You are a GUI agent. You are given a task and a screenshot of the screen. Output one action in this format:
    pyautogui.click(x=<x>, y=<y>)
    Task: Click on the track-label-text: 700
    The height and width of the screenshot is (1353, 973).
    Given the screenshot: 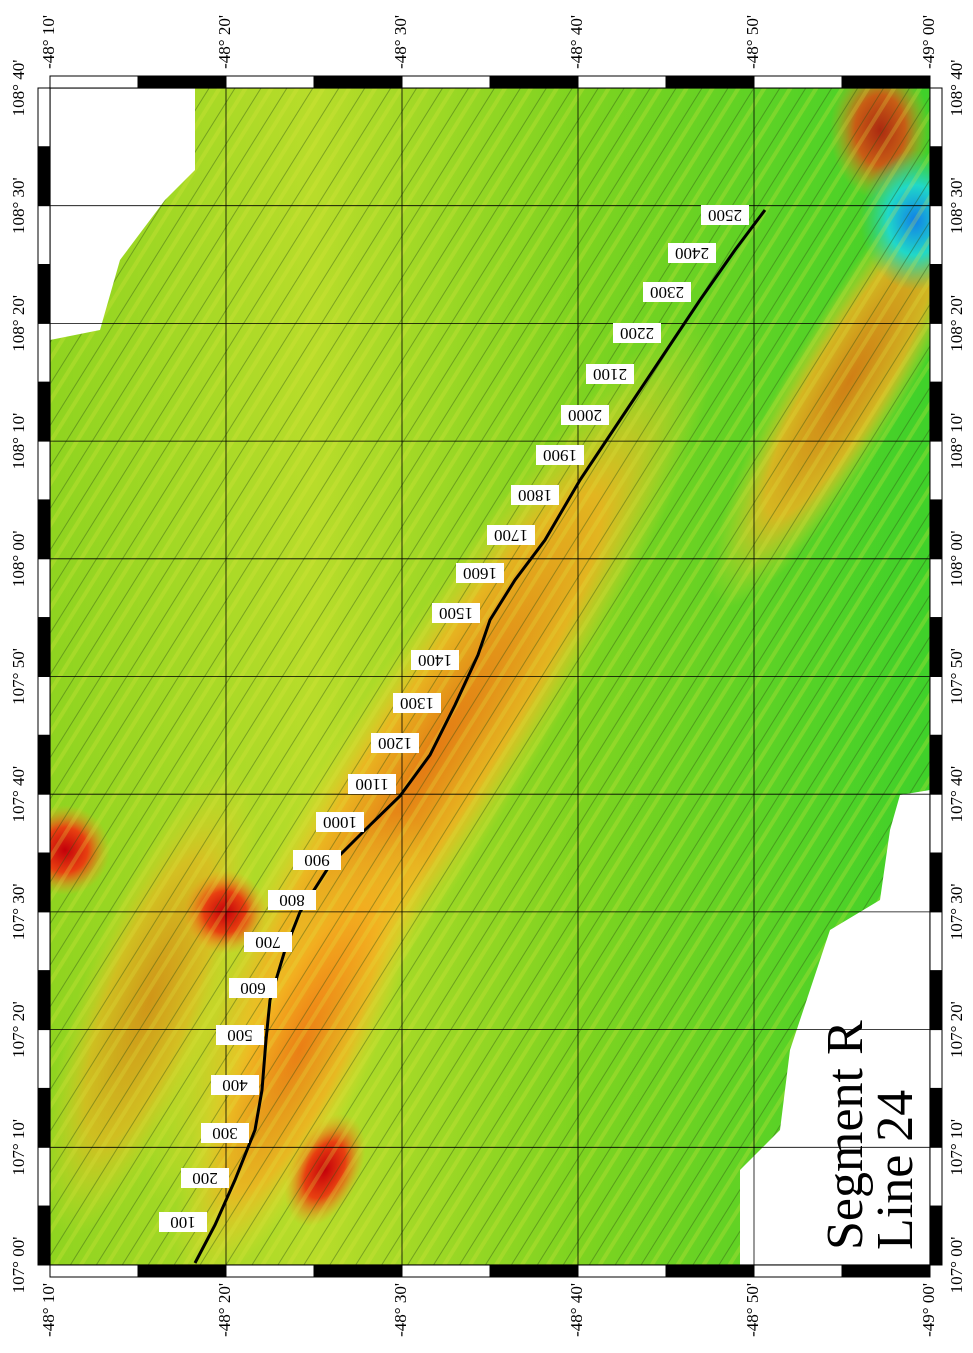 What is the action you would take?
    pyautogui.click(x=268, y=942)
    